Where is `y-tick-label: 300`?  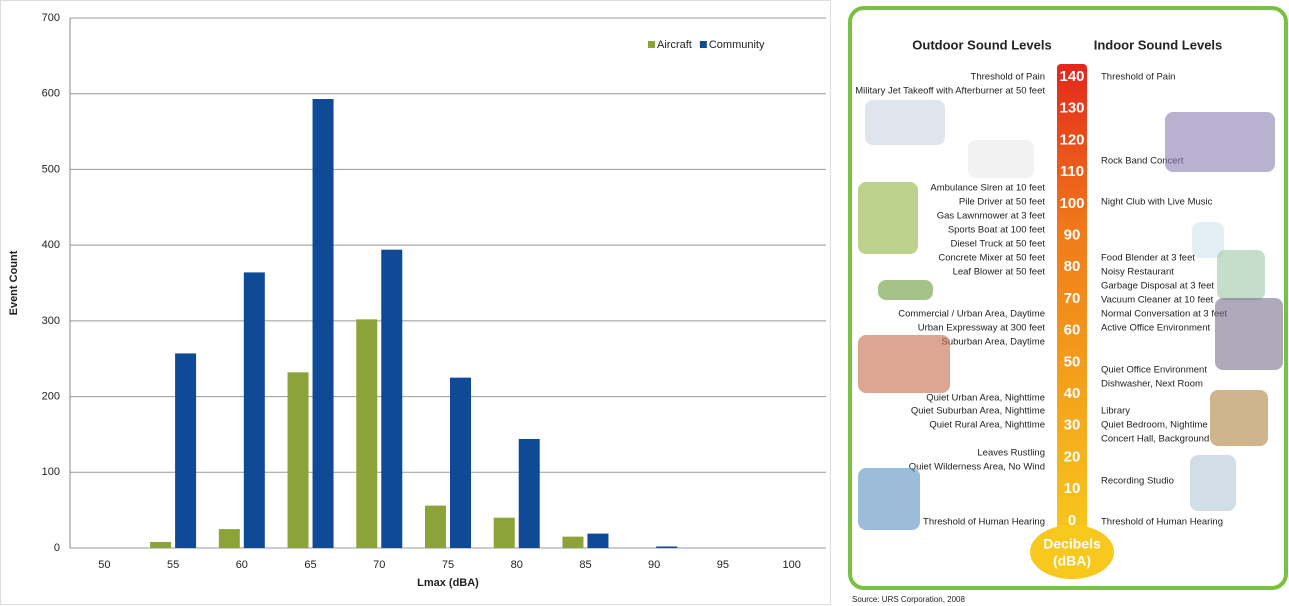 y-tick-label: 300 is located at coordinates (51, 321).